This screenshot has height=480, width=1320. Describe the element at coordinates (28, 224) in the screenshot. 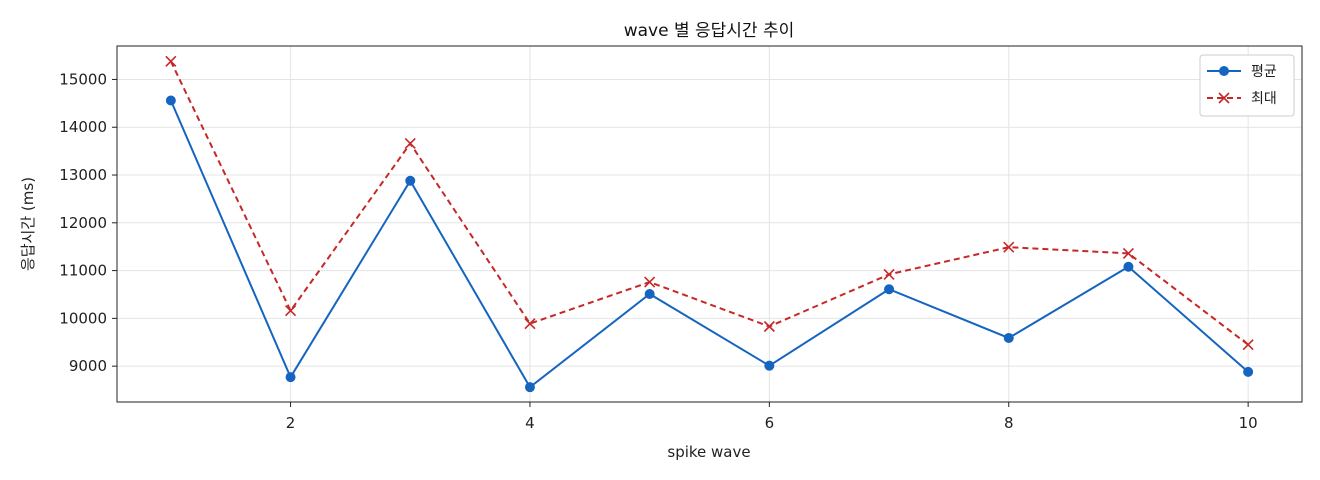

I see `y-axis-label: 응답시간 (ms)` at that location.